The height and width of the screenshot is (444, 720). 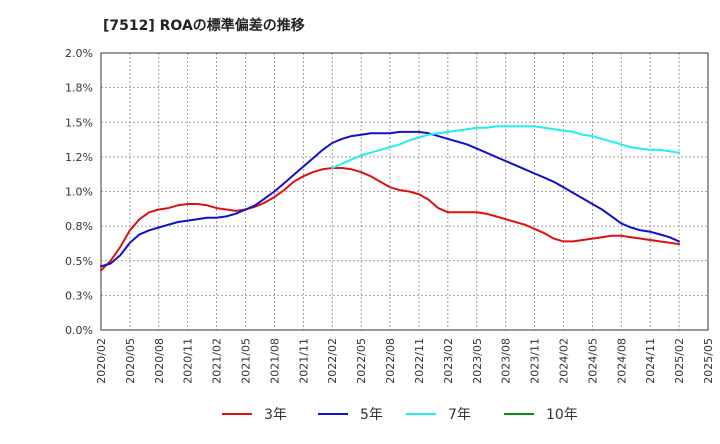 What do you see at coordinates (592, 361) in the screenshot?
I see `x-tick-label: 2024/05` at bounding box center [592, 361].